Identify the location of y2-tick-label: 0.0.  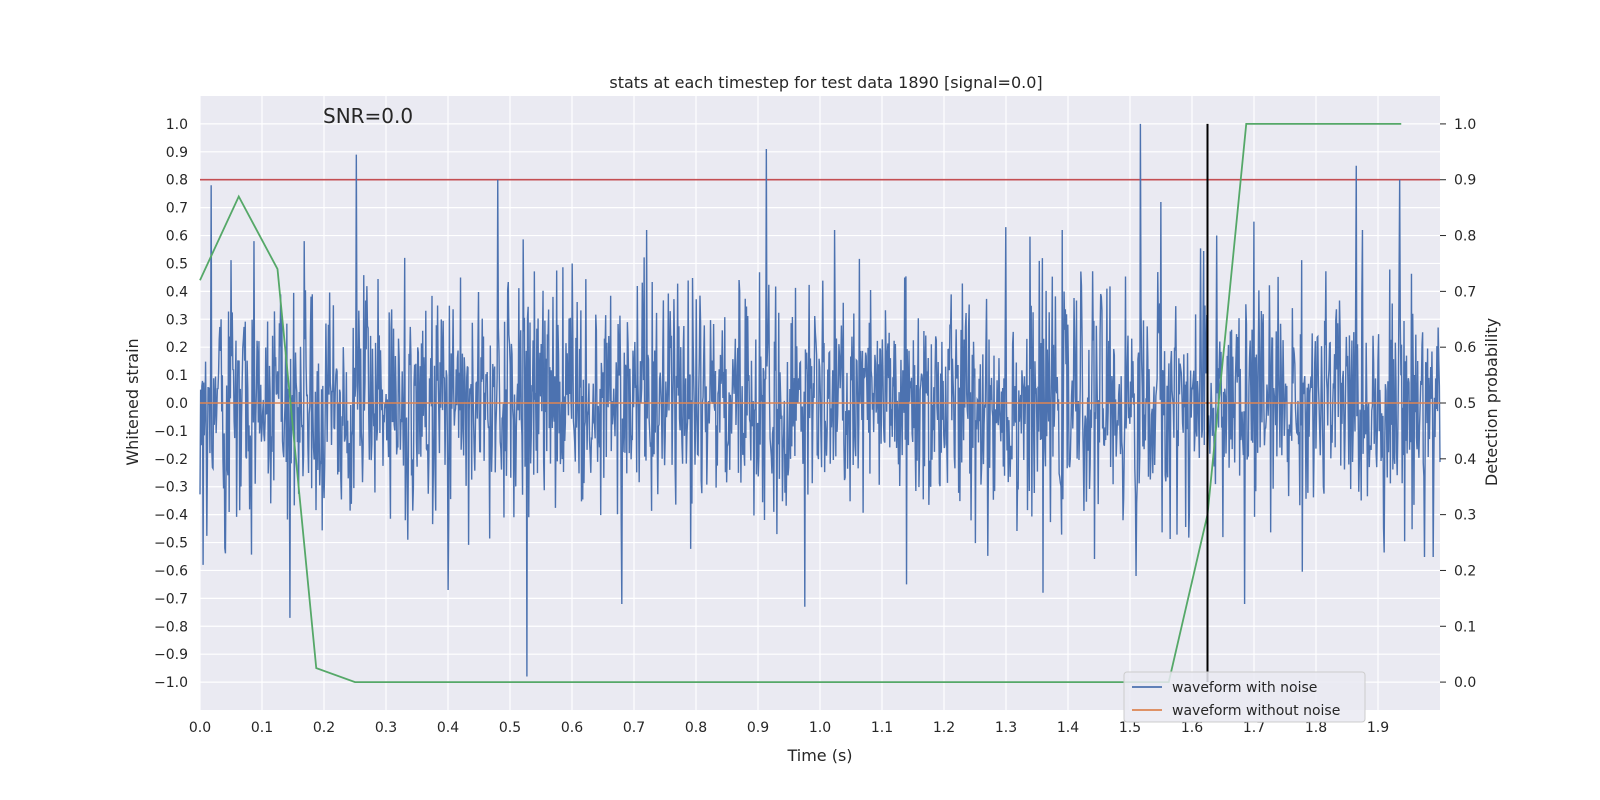
(1465, 683).